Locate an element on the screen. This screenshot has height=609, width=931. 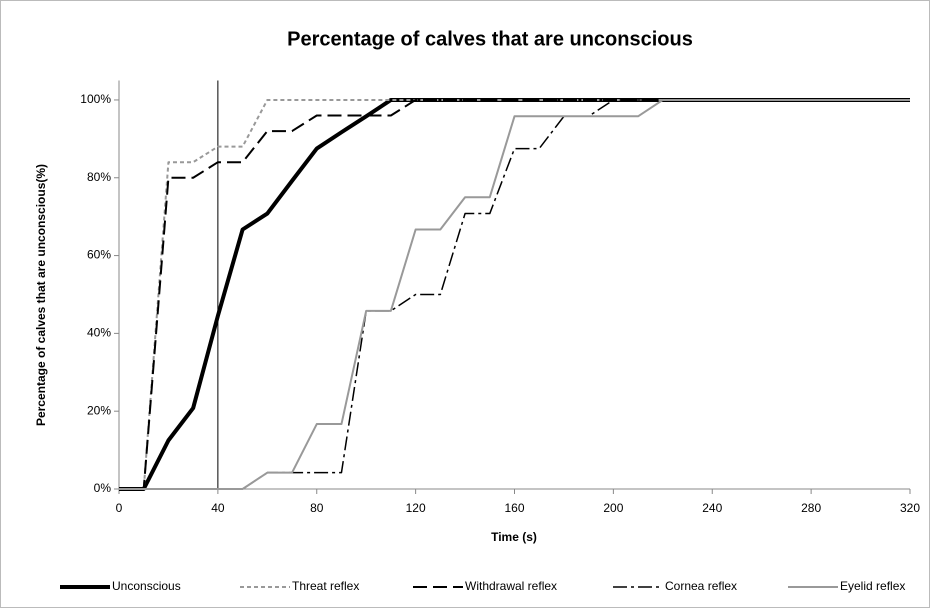
x-tick-label: 40 is located at coordinates (218, 508).